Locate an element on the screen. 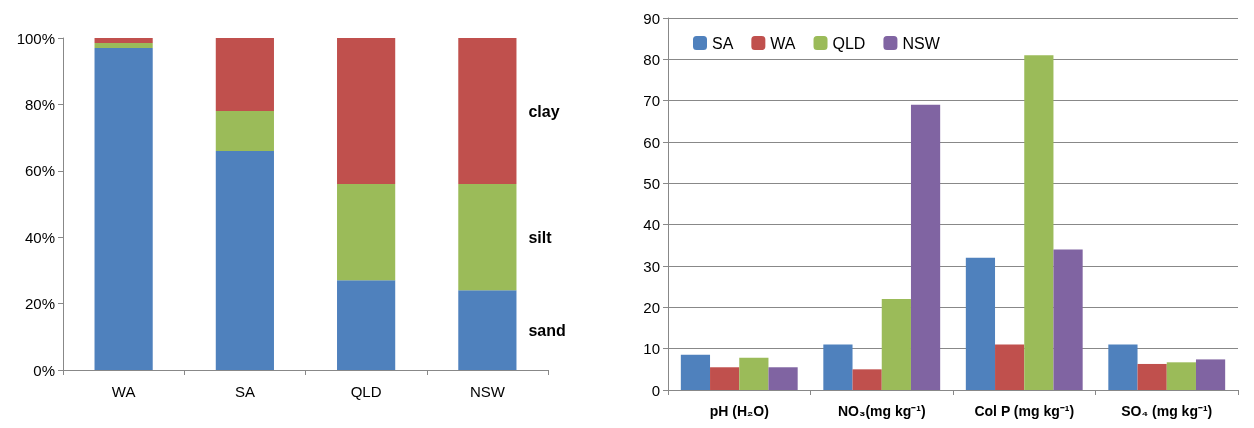  y-tick-label: 80% is located at coordinates (39, 104).